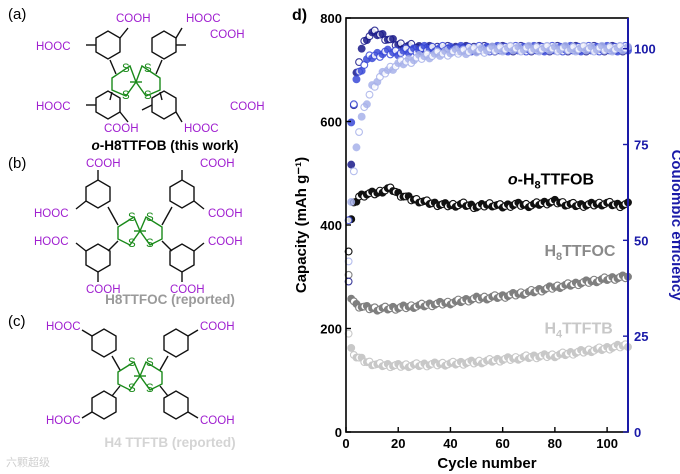  I want to click on caption-a: o-H8TTFOB (this work), so click(165, 145).